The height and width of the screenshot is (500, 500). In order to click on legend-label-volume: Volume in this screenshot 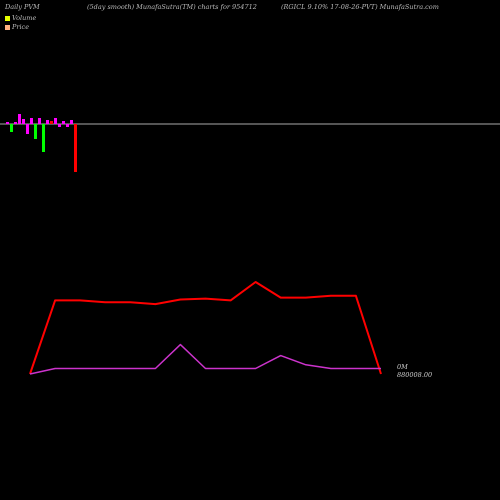, I will do `click(24, 18)`.